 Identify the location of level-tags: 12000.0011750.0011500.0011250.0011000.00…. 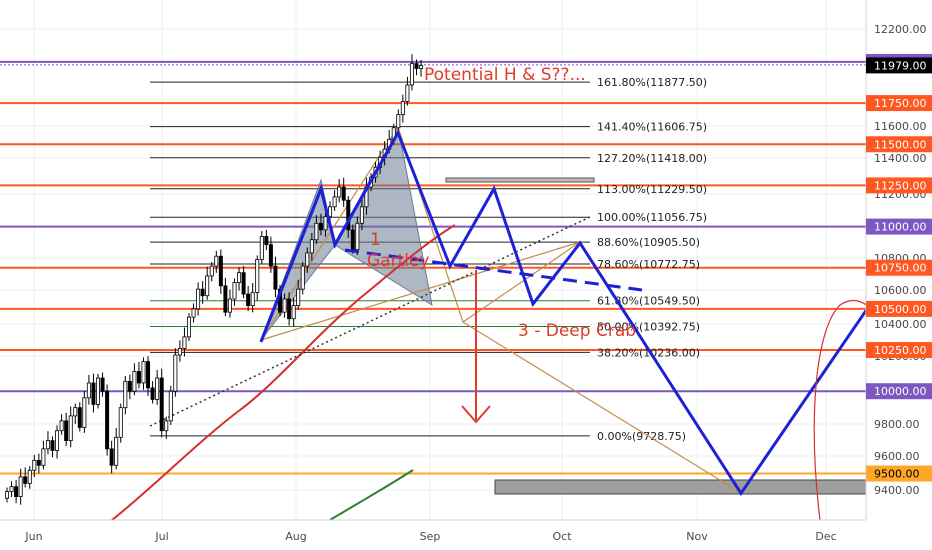
(899, 267).